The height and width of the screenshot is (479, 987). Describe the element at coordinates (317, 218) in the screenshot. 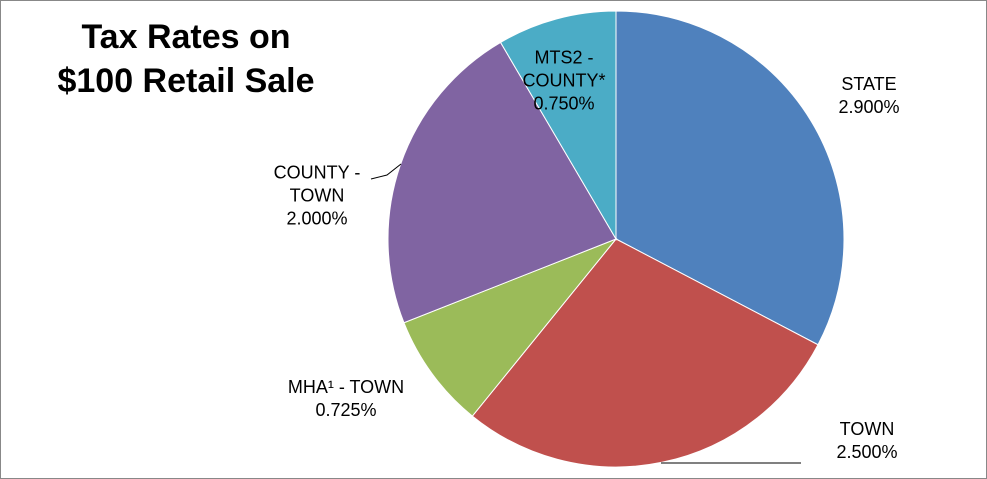

I see `value-label: 2.000%` at that location.